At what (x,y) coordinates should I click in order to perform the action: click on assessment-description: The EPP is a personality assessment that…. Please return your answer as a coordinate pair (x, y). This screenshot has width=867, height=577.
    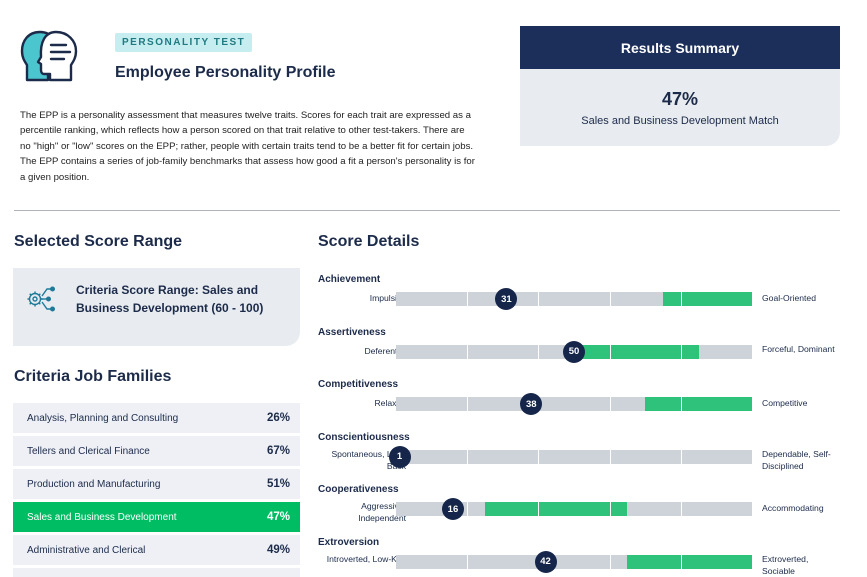
    Looking at the image, I should click on (247, 146).